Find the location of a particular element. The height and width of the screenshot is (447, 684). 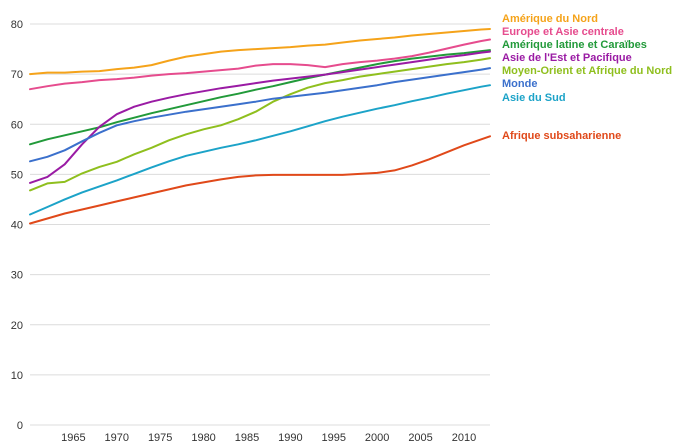

legend-entry-8: Afrique subsaharienne is located at coordinates (561, 136).